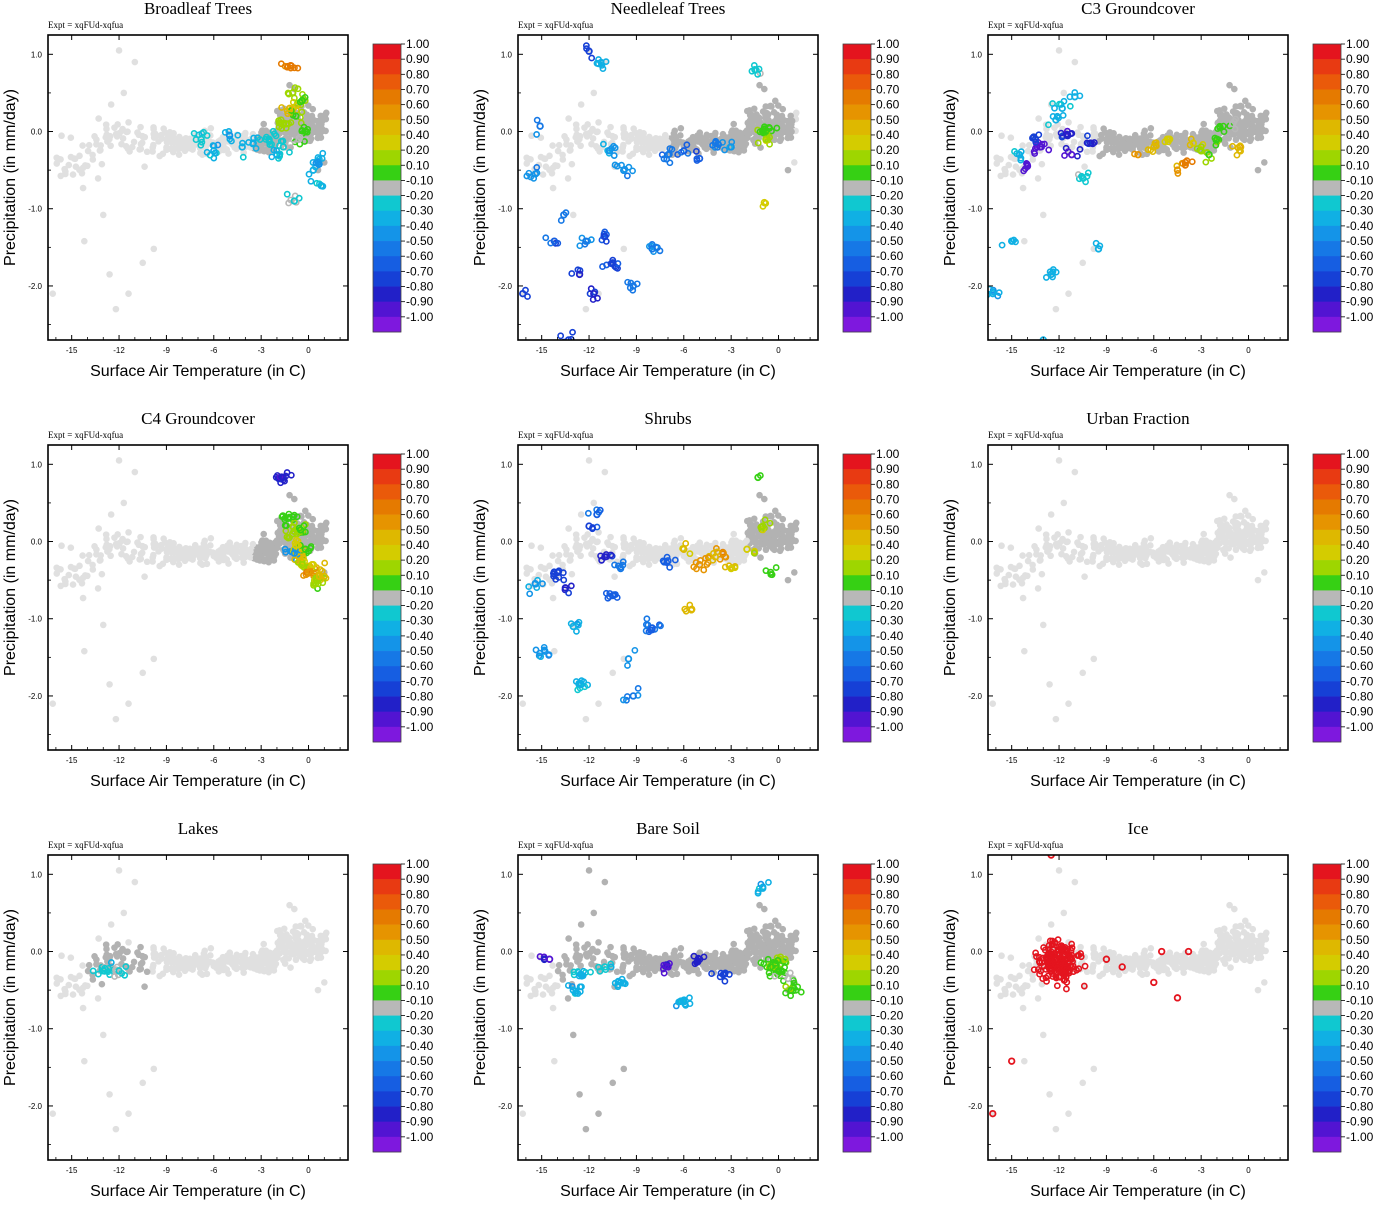 This screenshot has height=1220, width=1373. I want to click on colorbar-label: 0.20, so click(1358, 150).